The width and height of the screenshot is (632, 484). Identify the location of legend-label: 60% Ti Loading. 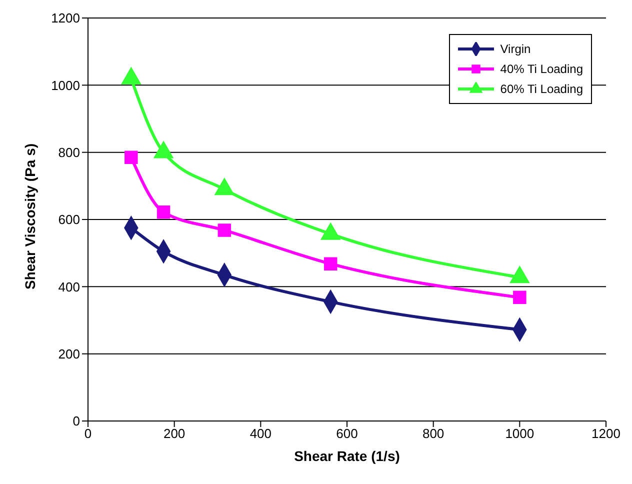
(541, 89).